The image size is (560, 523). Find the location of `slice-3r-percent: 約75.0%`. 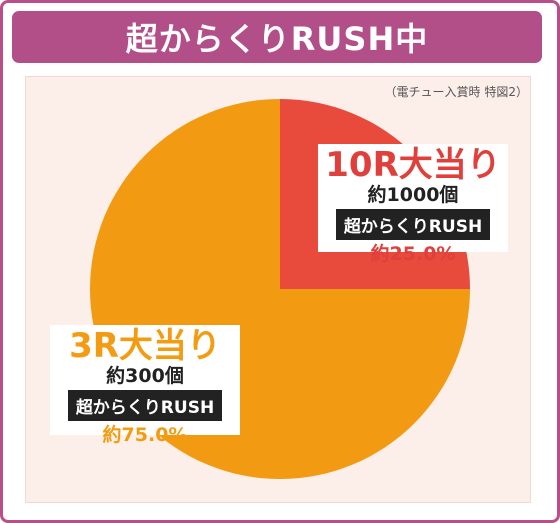

slice-3r-percent: 約75.0% is located at coordinates (145, 435).